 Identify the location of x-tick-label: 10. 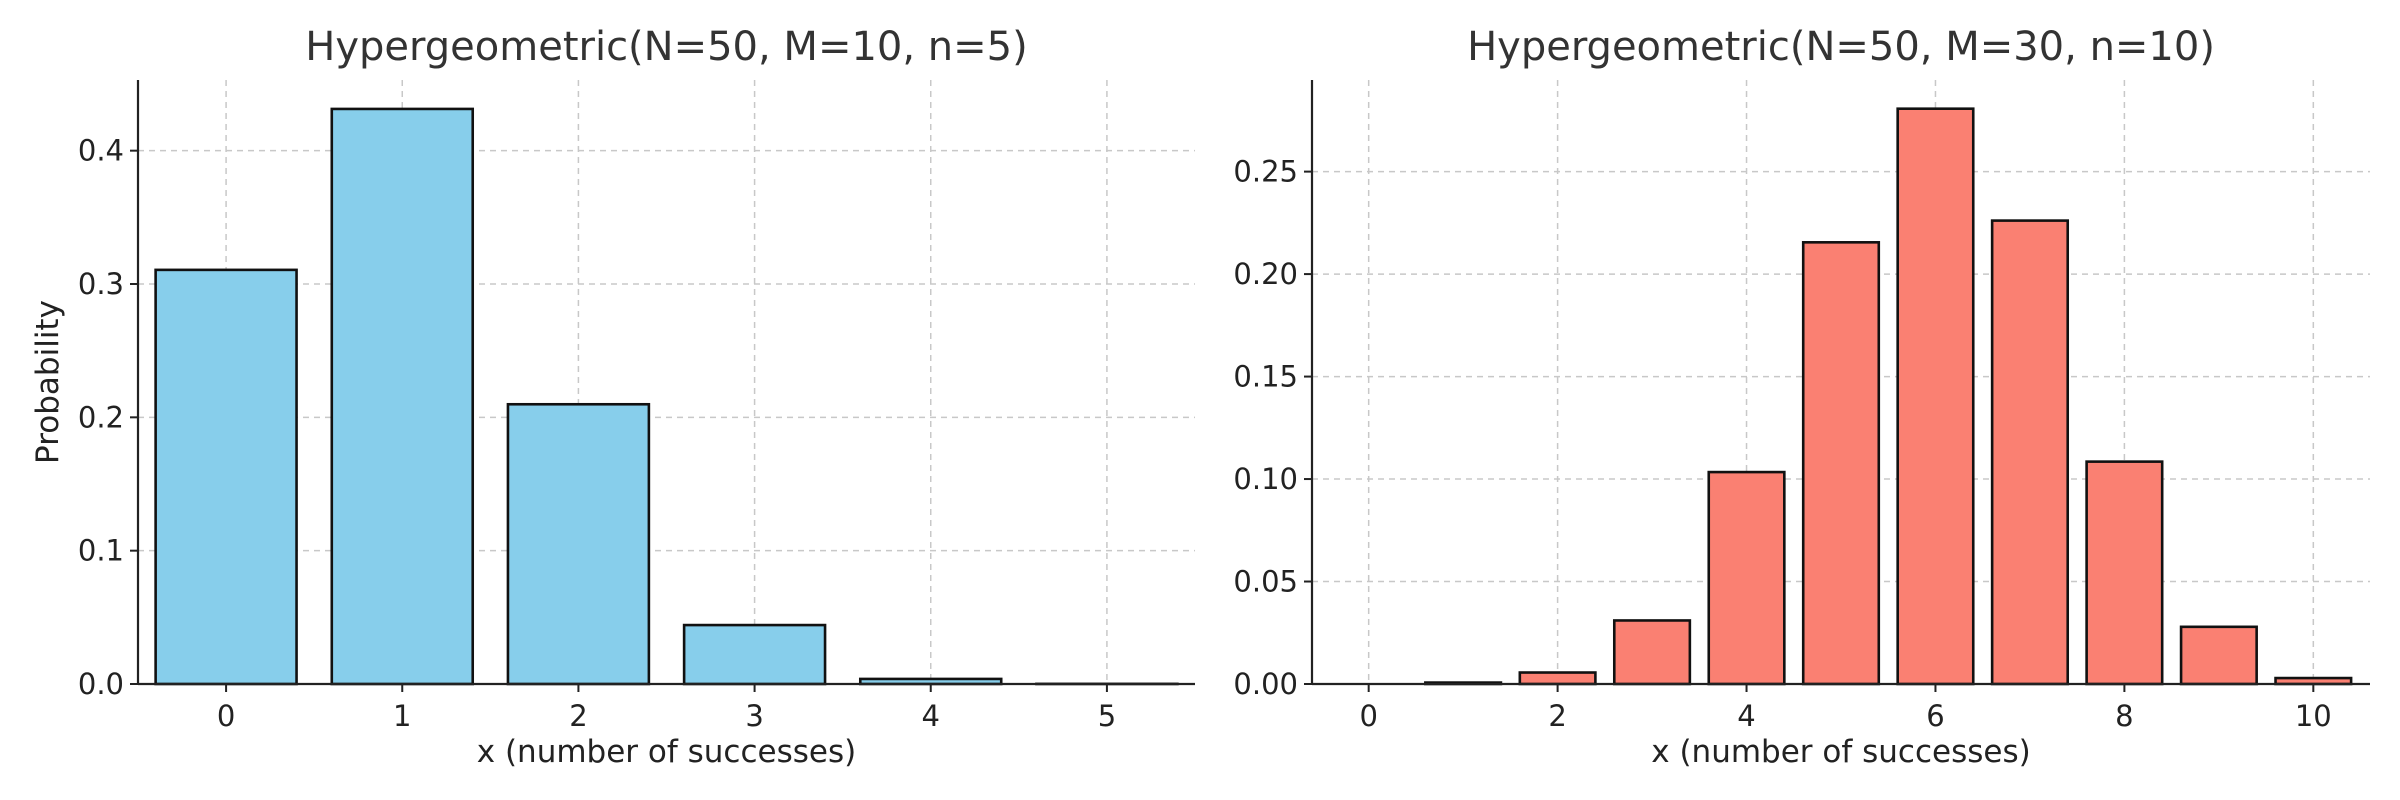
(2313, 716).